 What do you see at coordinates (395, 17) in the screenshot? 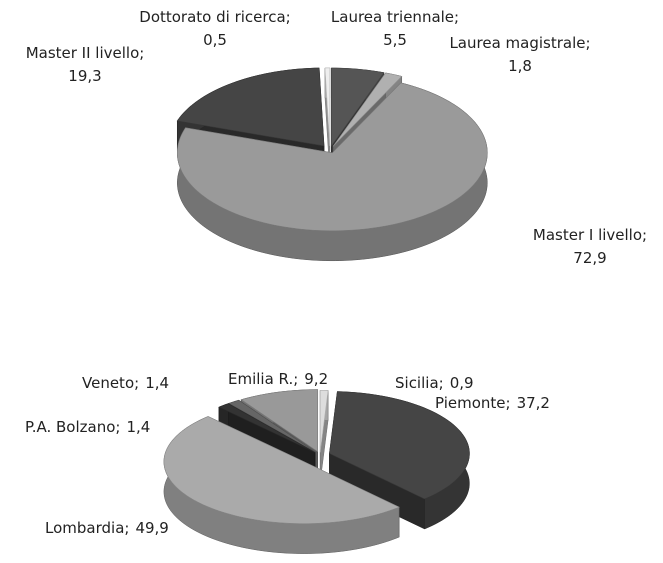
I see `label-category: Laurea triennale;` at bounding box center [395, 17].